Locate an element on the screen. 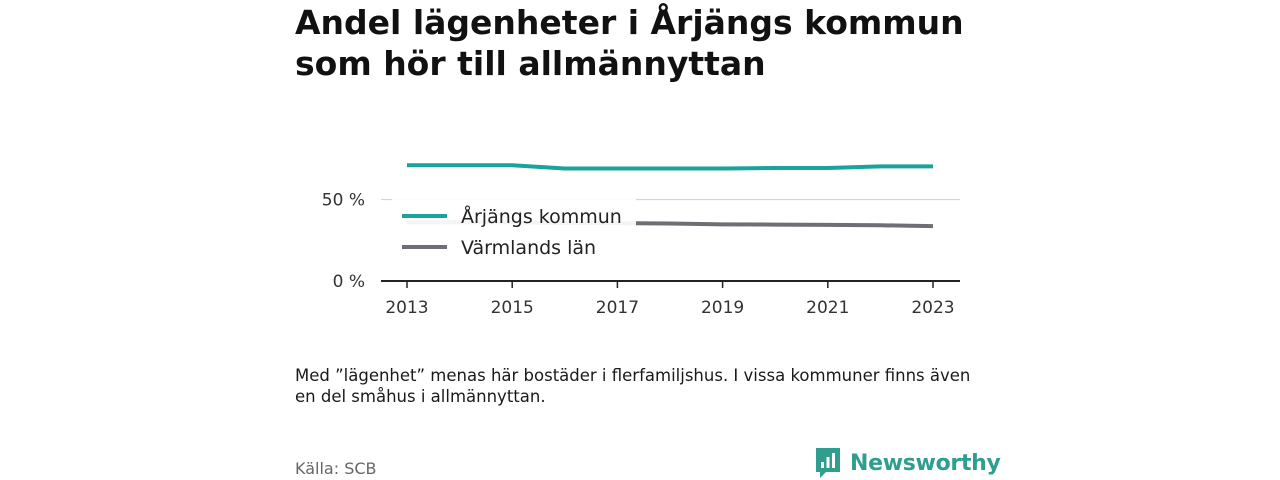  y-tick-label: 0 % is located at coordinates (349, 282).